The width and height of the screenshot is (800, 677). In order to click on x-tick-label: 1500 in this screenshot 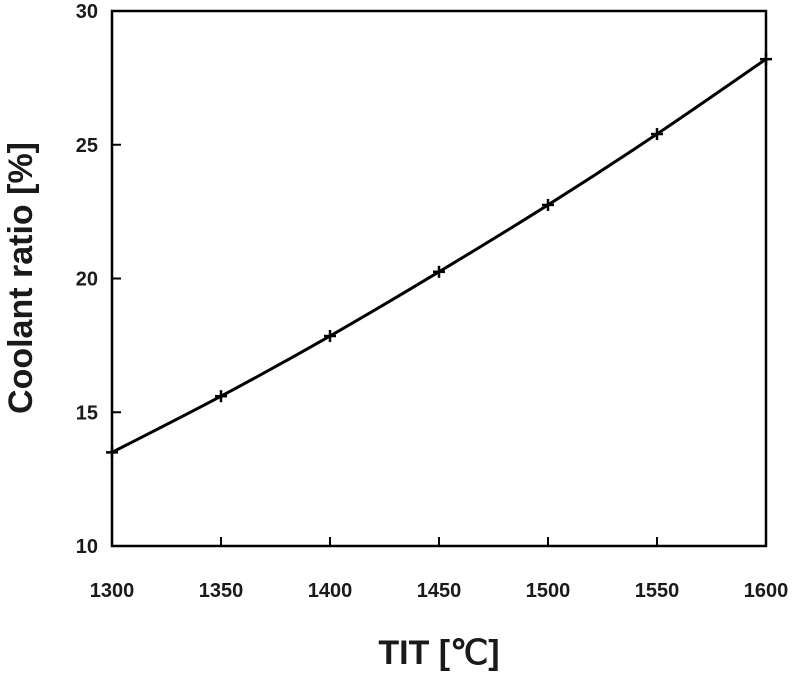, I will do `click(548, 591)`.